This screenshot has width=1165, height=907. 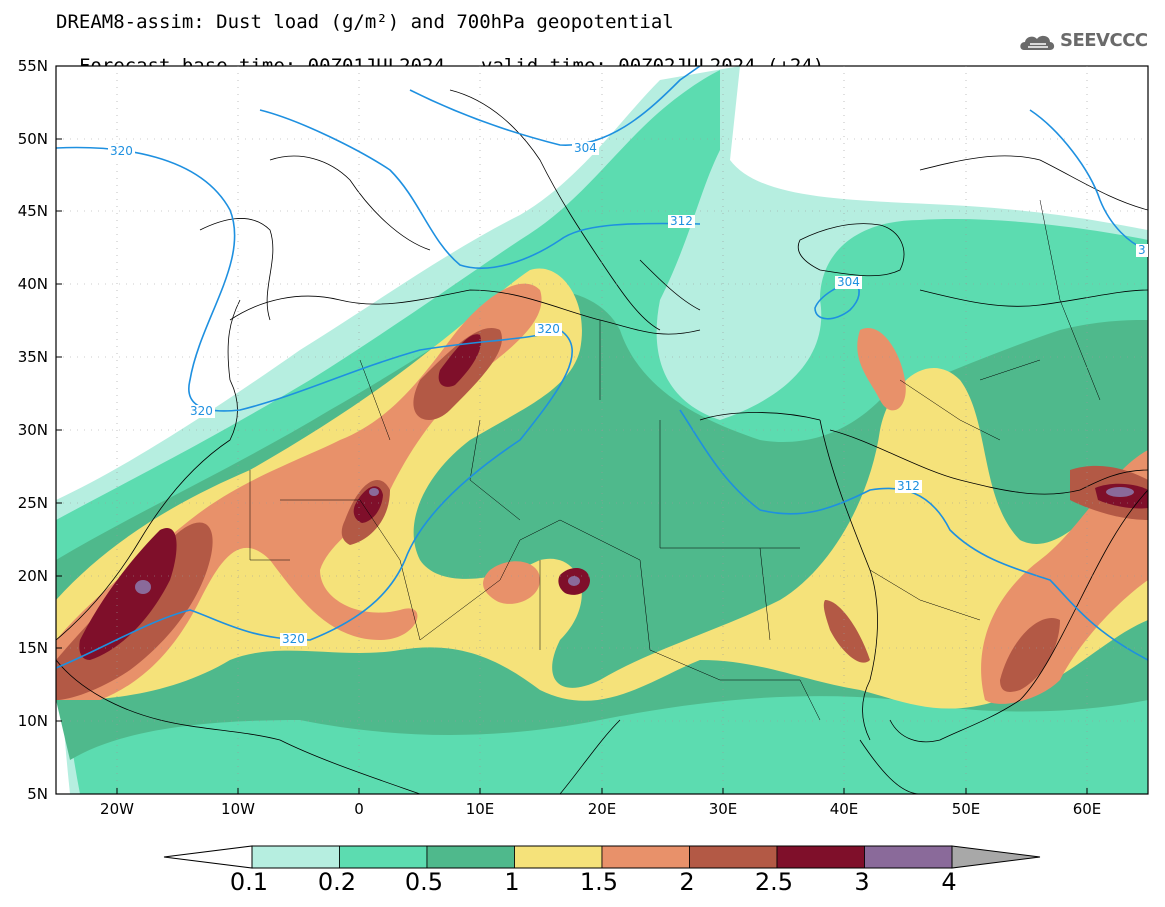 What do you see at coordinates (117, 809) in the screenshot?
I see `lon-label: 20W` at bounding box center [117, 809].